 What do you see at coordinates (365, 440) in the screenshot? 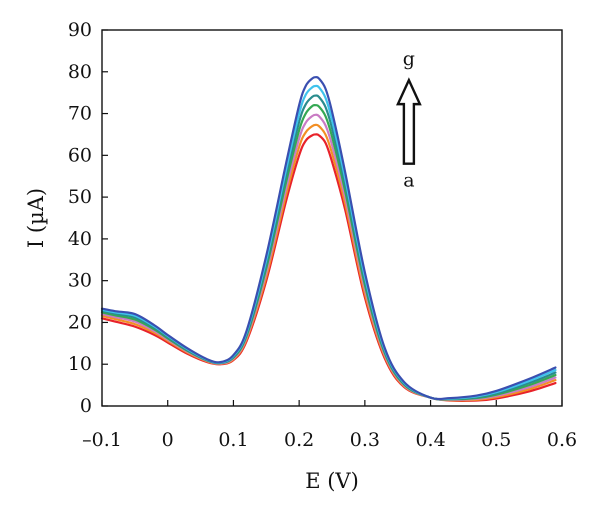
I see `x-tick-label: 0.3` at bounding box center [365, 440].